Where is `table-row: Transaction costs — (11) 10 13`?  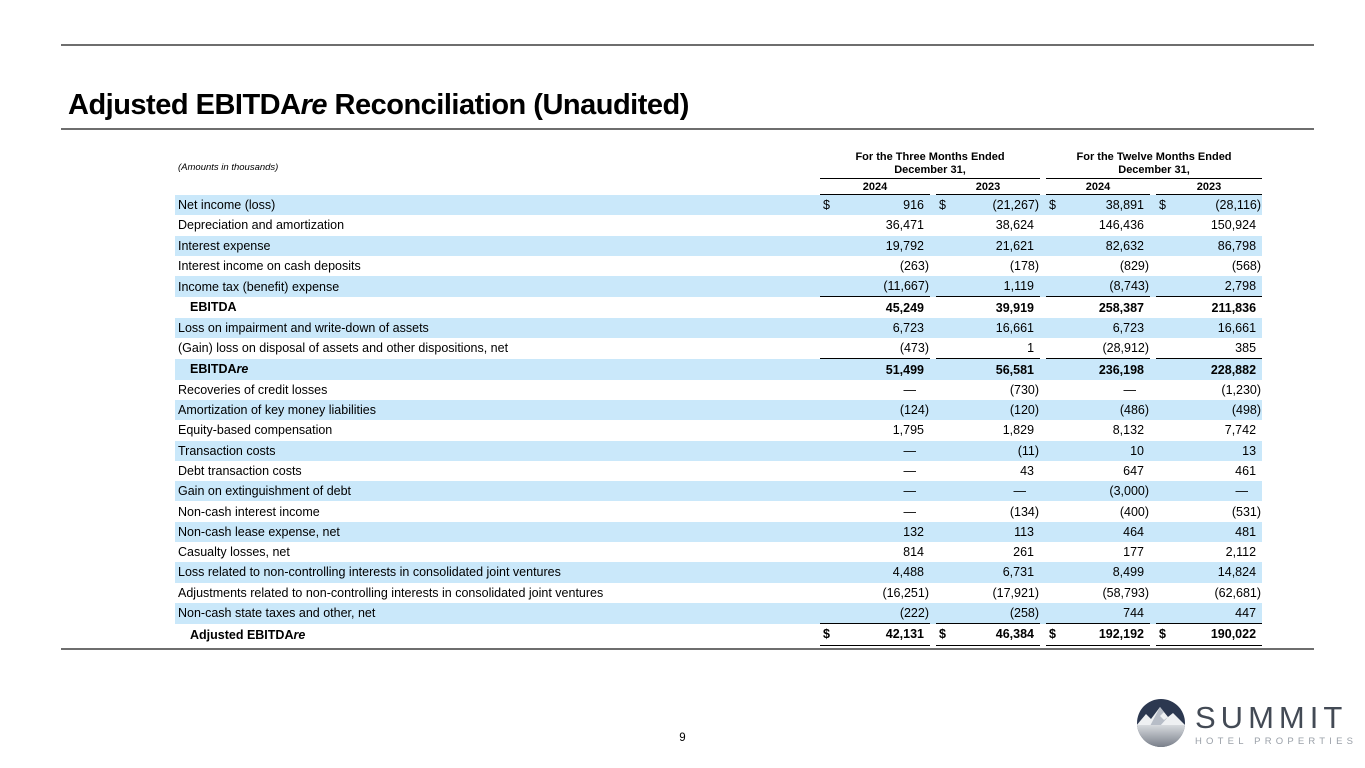
table-row: Transaction costs — (11) 10 13 is located at coordinates (719, 450).